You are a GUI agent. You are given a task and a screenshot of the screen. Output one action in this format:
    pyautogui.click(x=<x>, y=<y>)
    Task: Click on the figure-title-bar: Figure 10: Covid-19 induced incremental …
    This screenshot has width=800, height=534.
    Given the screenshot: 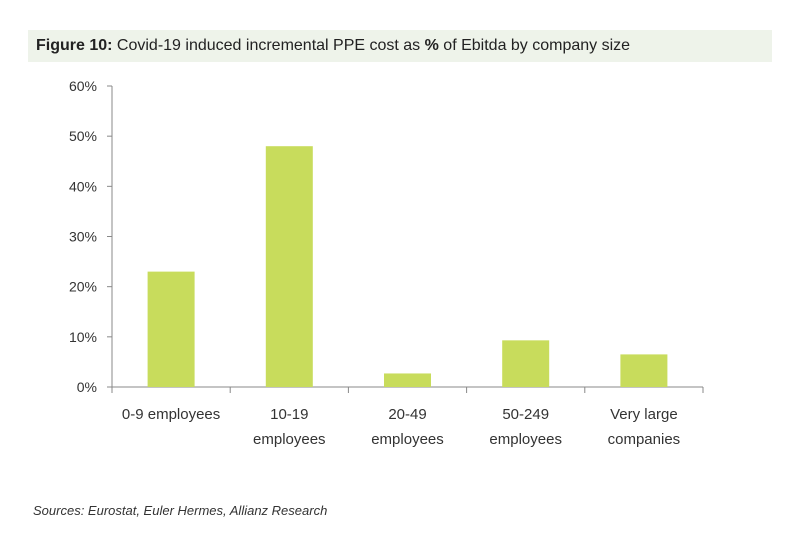 What is the action you would take?
    pyautogui.click(x=400, y=46)
    